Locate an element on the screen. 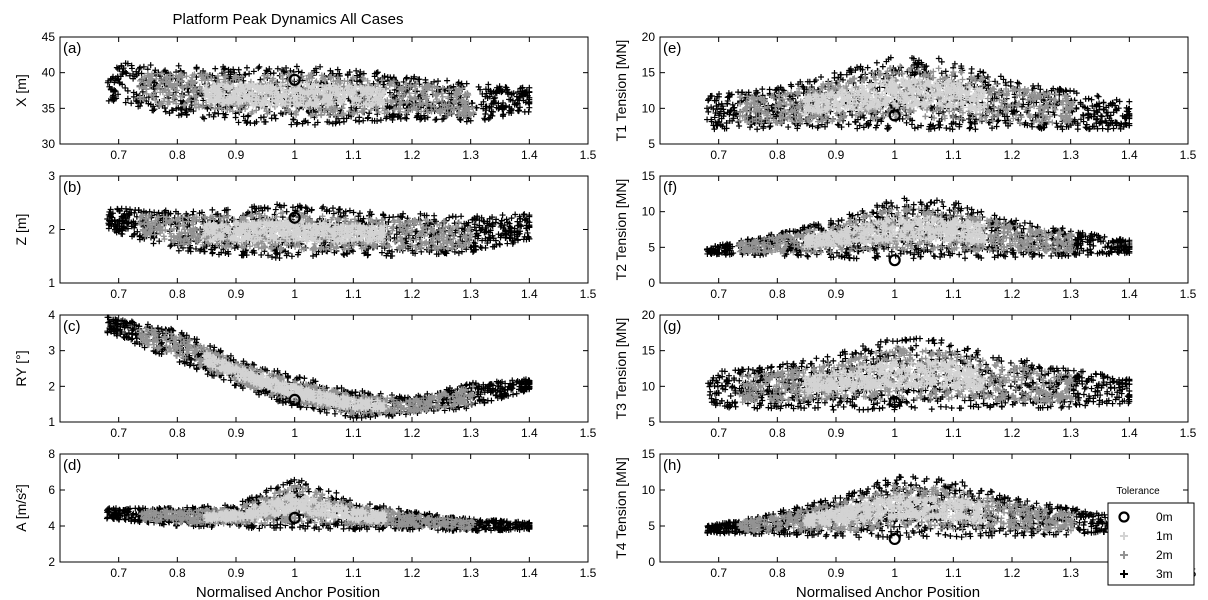 The width and height of the screenshot is (1208, 600). y-tick-label: 45 is located at coordinates (49, 37).